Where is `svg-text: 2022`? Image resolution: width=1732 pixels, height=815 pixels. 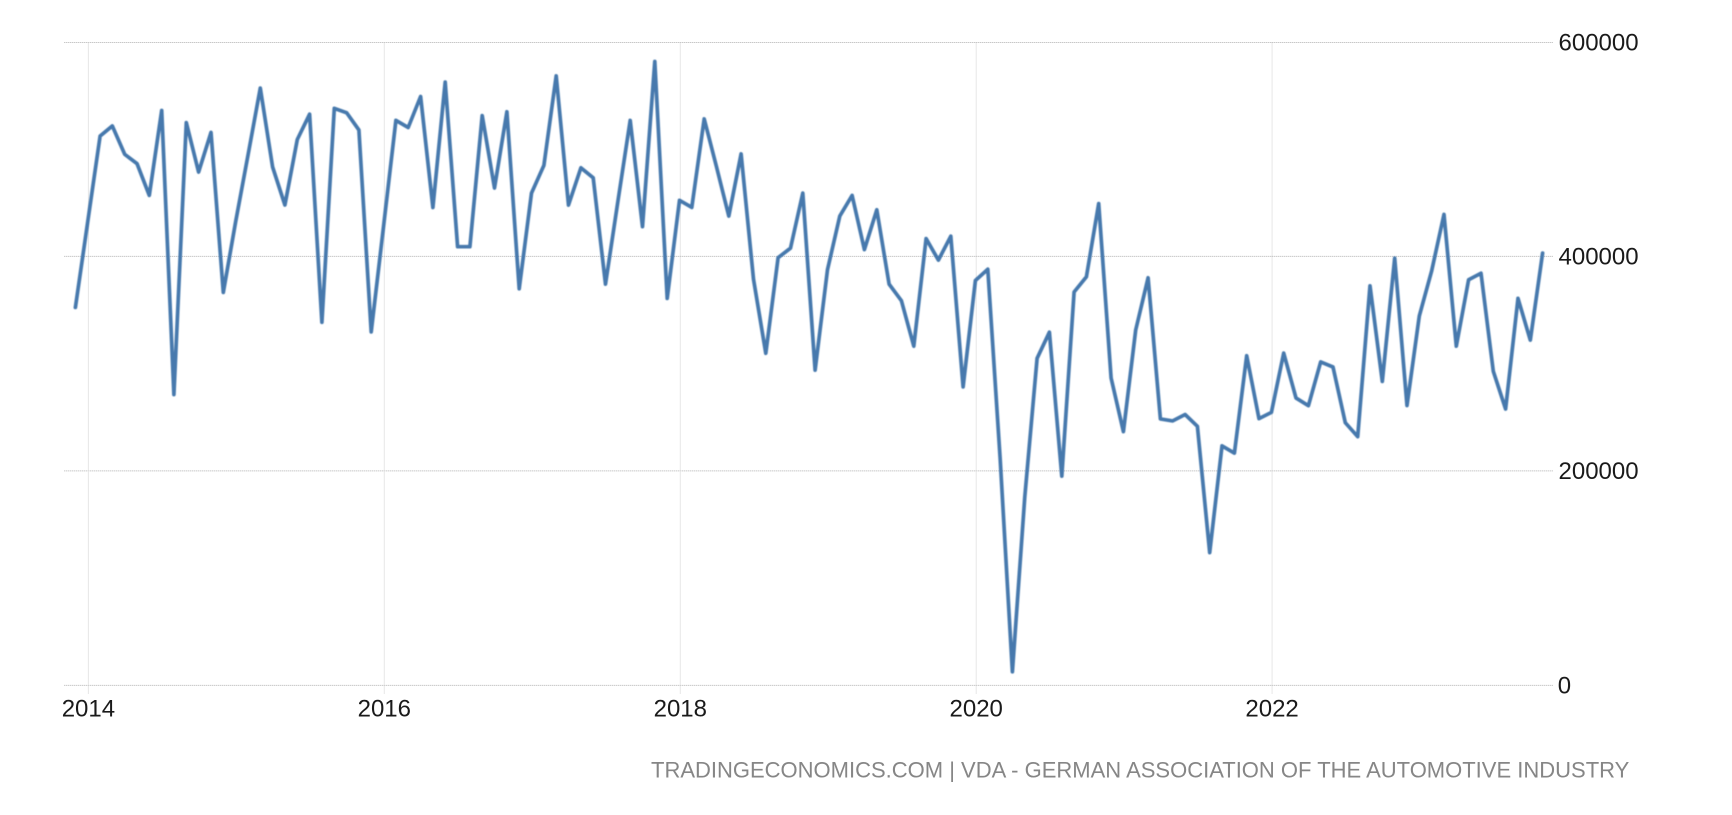 svg-text: 2022 is located at coordinates (1271, 709).